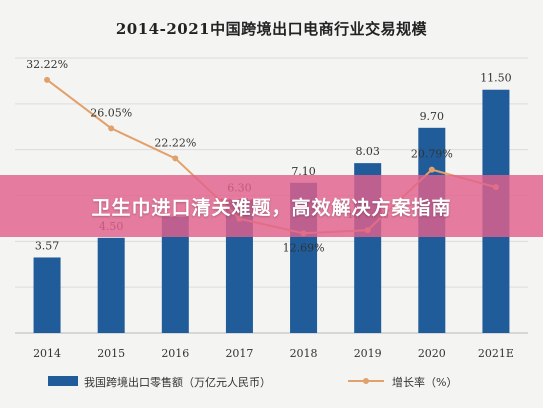 The height and width of the screenshot is (408, 543). What do you see at coordinates (111, 112) in the screenshot?
I see `growth-rate-label: 26.05%` at bounding box center [111, 112].